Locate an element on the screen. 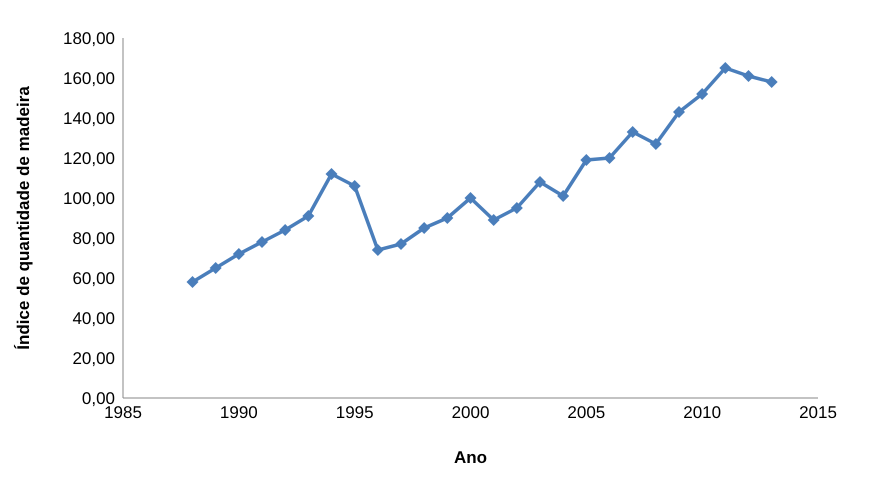 This screenshot has height=499, width=882. x-tick-label: 1985 is located at coordinates (123, 412).